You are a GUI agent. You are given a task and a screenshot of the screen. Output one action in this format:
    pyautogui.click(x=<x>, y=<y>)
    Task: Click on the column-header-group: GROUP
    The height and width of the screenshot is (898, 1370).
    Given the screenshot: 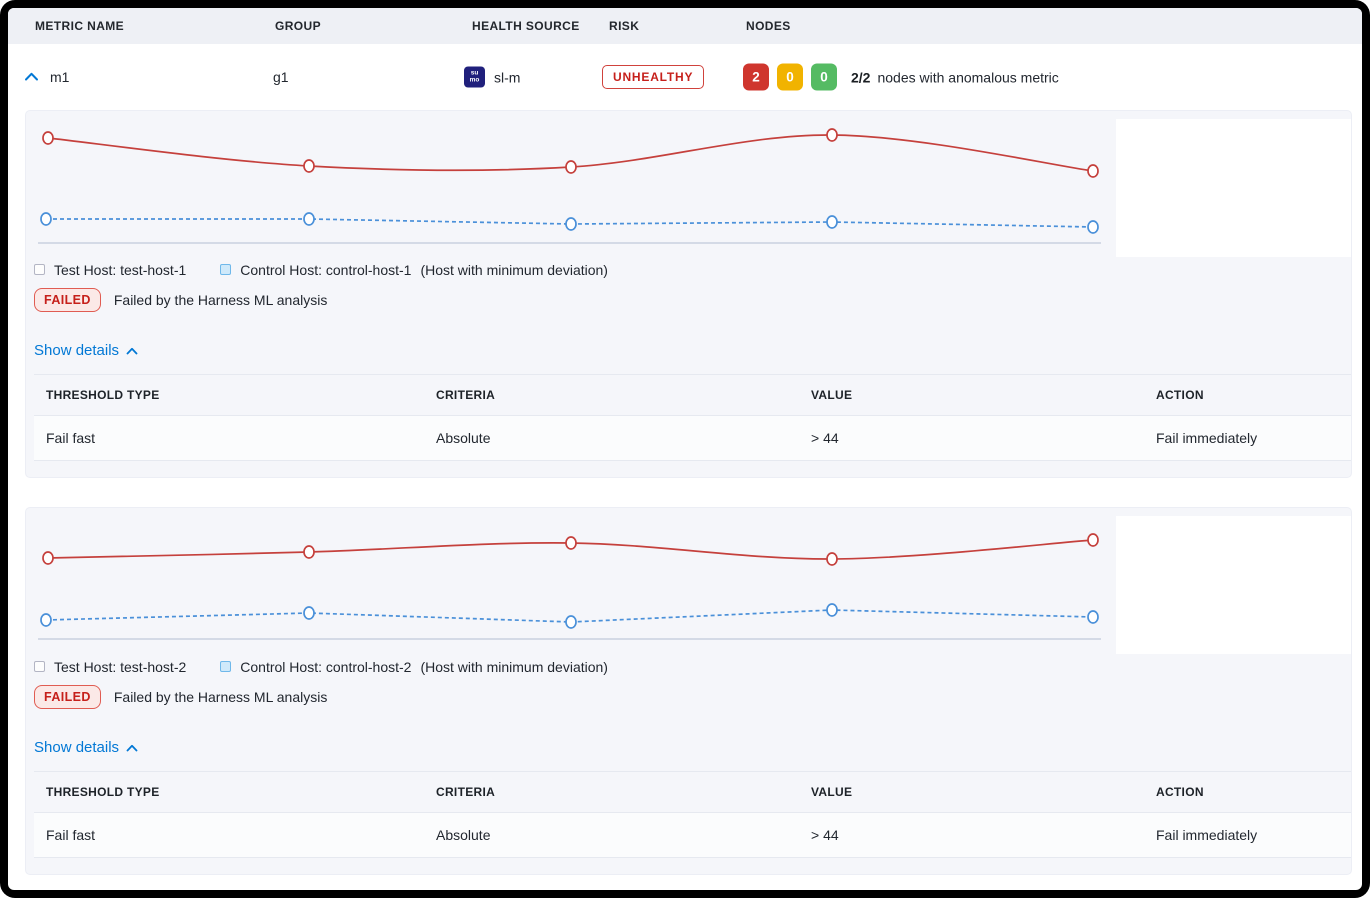 What is the action you would take?
    pyautogui.click(x=298, y=26)
    